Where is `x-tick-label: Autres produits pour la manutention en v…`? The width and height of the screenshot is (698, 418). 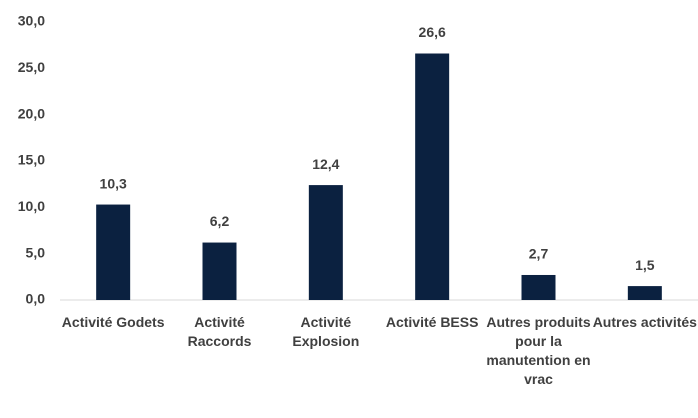 x-tick-label: Autres produits pour la manutention en v… is located at coordinates (538, 350).